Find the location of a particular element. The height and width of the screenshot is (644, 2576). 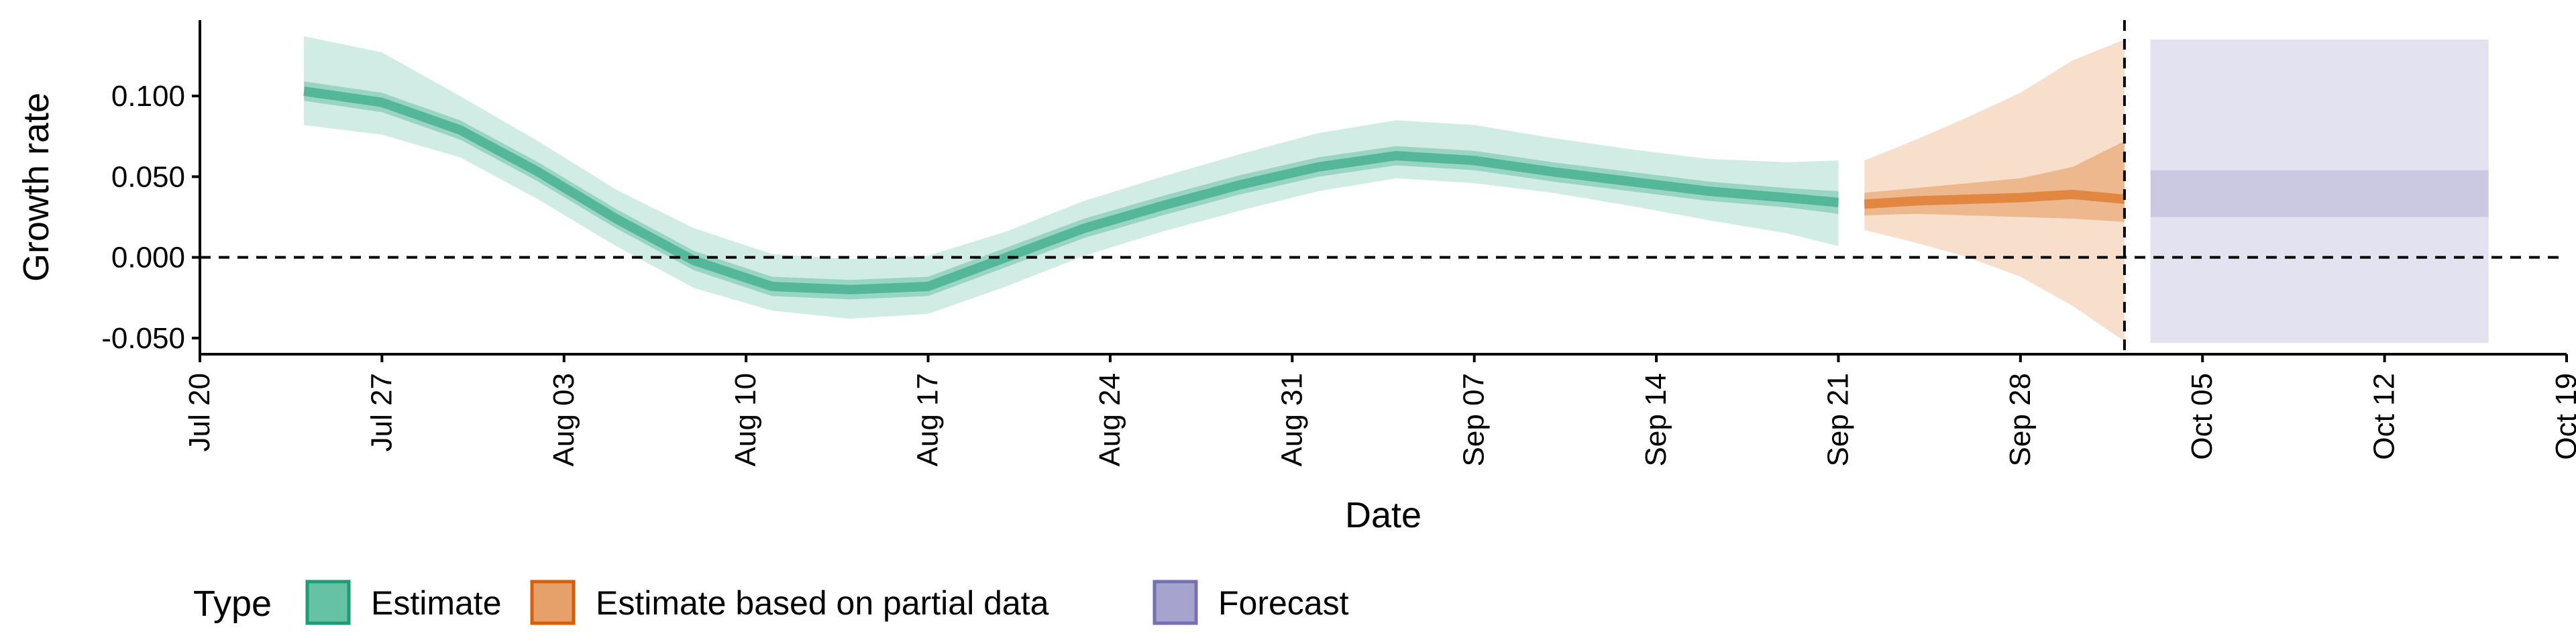

x-tick-label: Sep 14 is located at coordinates (1656, 419).